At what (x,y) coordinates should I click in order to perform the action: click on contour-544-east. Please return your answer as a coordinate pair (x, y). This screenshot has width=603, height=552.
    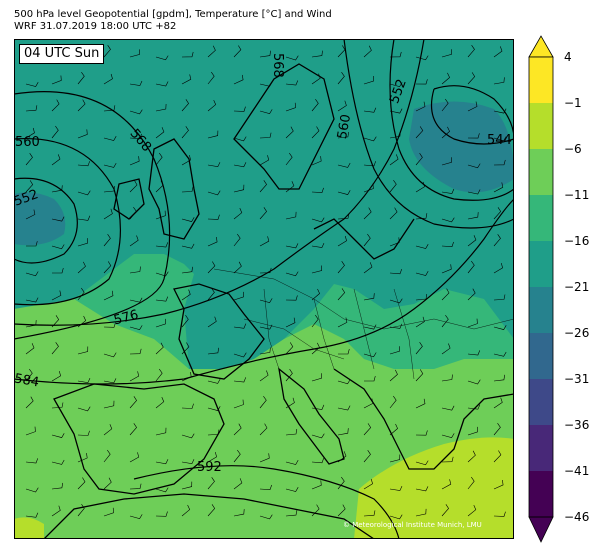
    Looking at the image, I should click on (472, 115).